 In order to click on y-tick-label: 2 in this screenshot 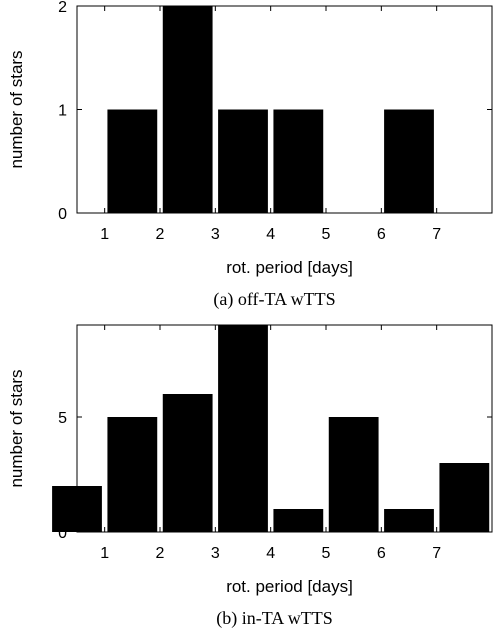, I will do `click(62, 8)`.